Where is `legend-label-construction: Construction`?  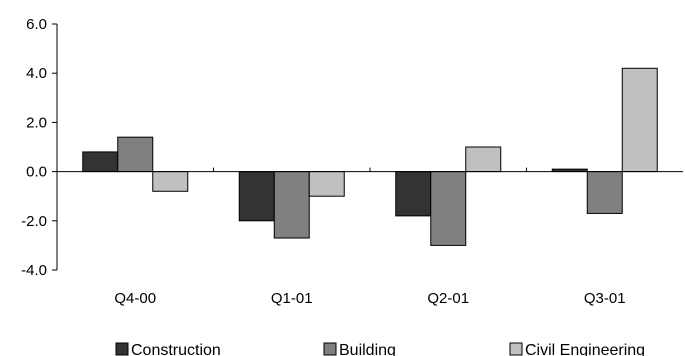
legend-label-construction: Construction is located at coordinates (176, 349).